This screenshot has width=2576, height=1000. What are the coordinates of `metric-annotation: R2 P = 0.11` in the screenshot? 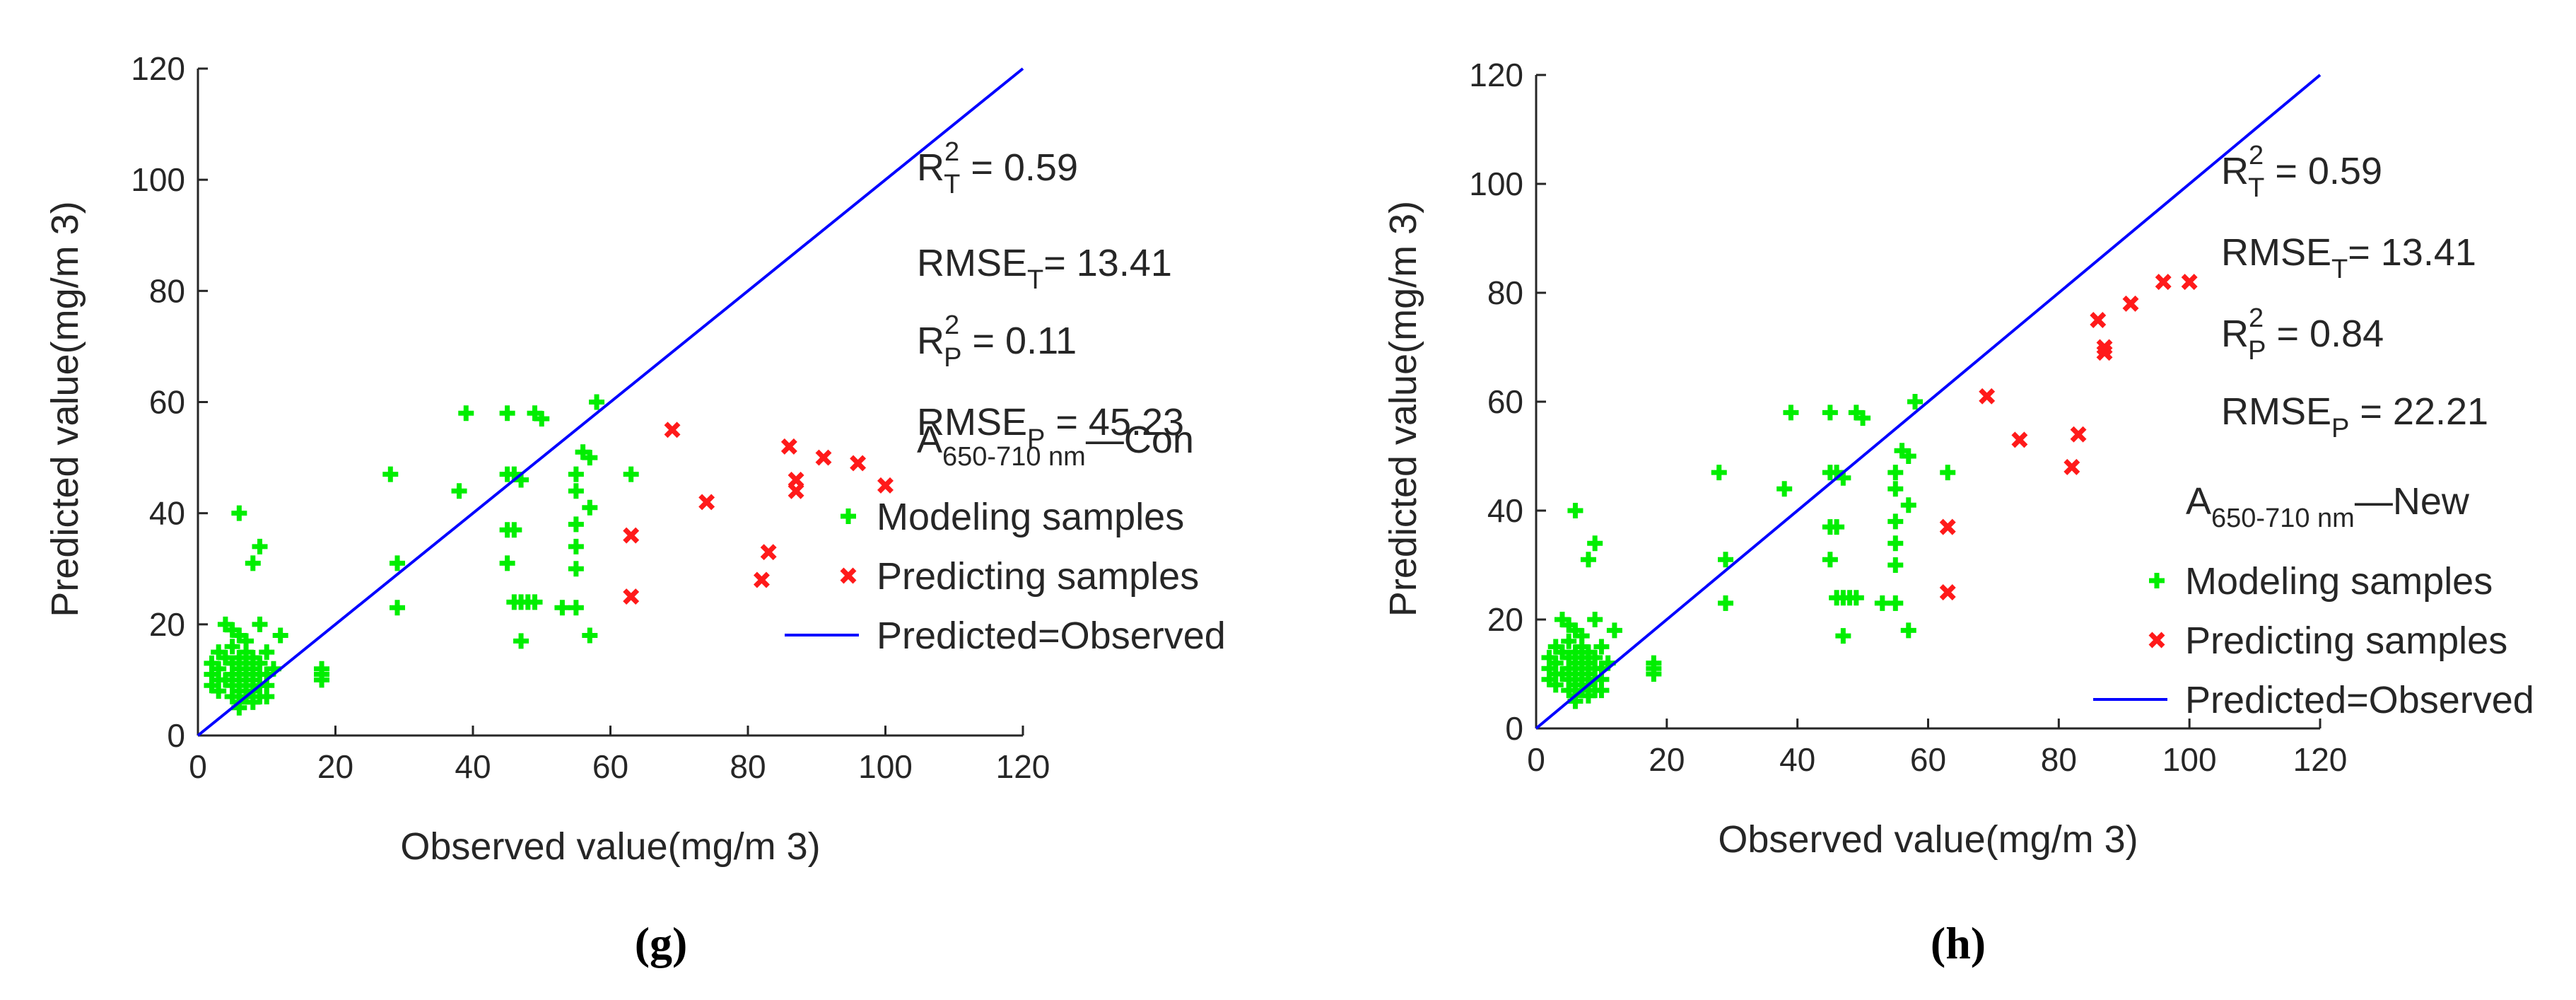 It's located at (997, 341).